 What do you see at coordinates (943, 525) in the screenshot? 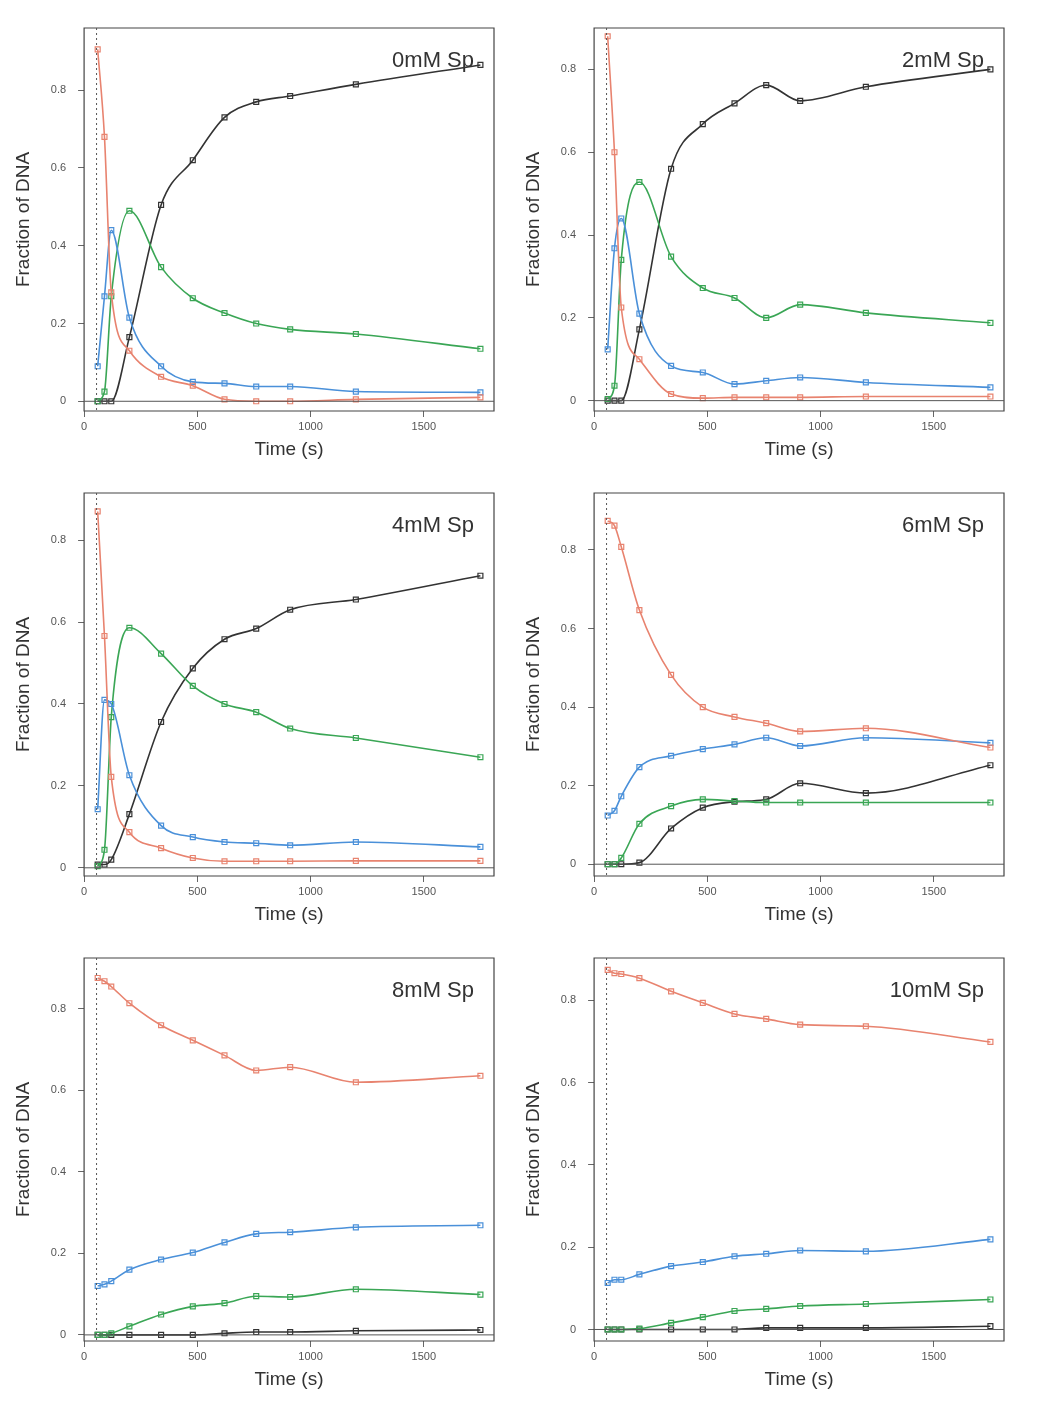
I see `text: 6mM Sp` at bounding box center [943, 525].